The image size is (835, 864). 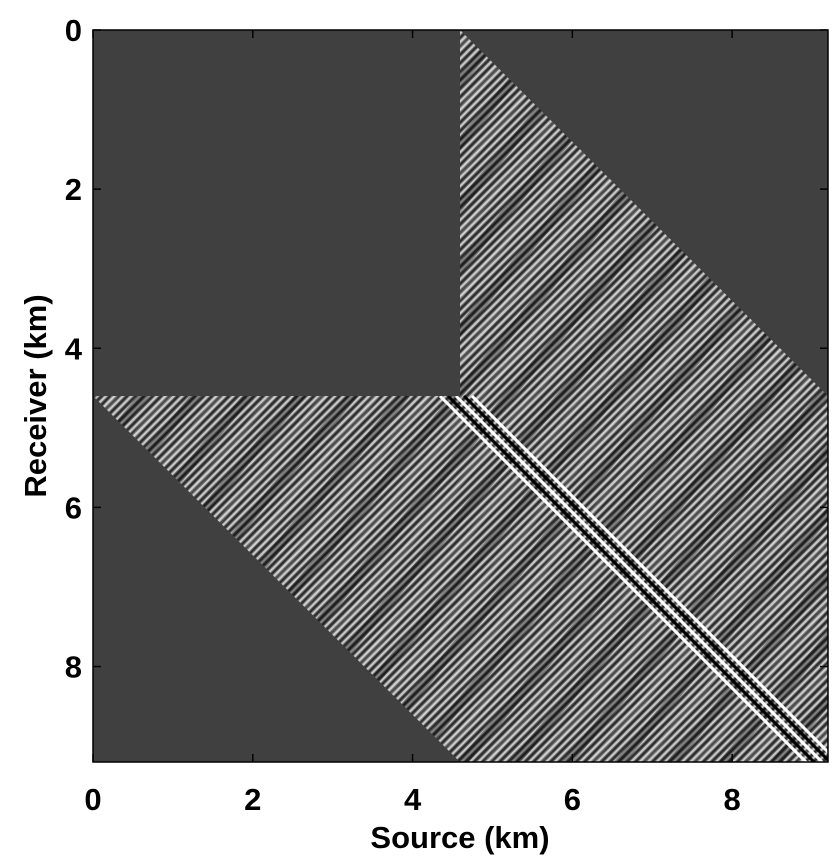 I want to click on x-tick-label: 4, so click(x=413, y=799).